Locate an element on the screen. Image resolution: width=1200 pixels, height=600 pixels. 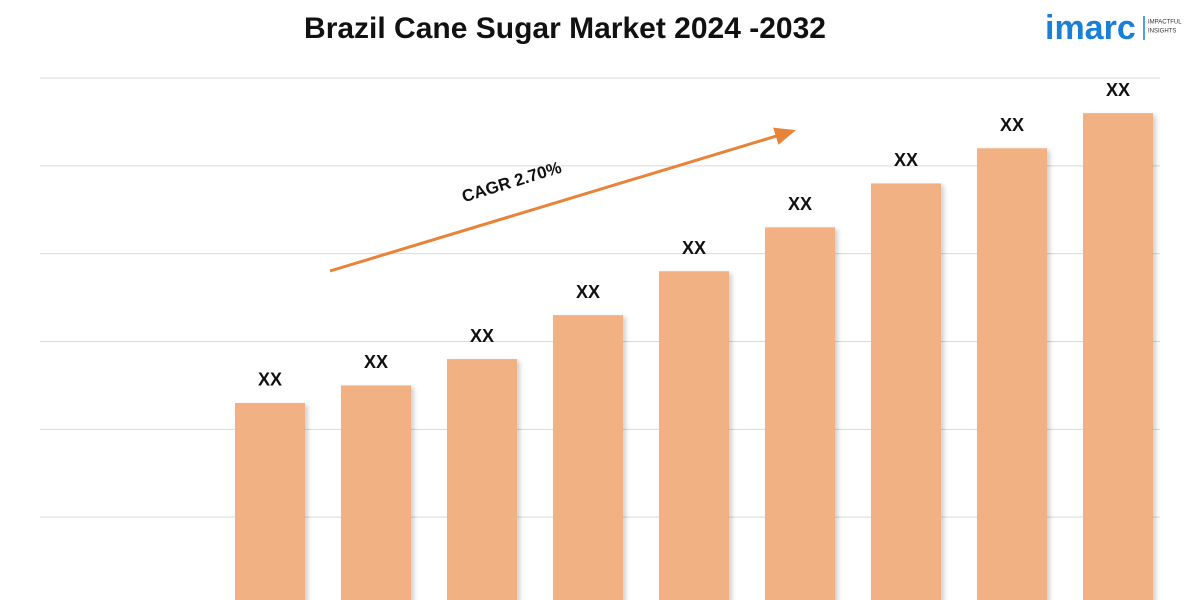
trend-arrow is located at coordinates (562, 200).